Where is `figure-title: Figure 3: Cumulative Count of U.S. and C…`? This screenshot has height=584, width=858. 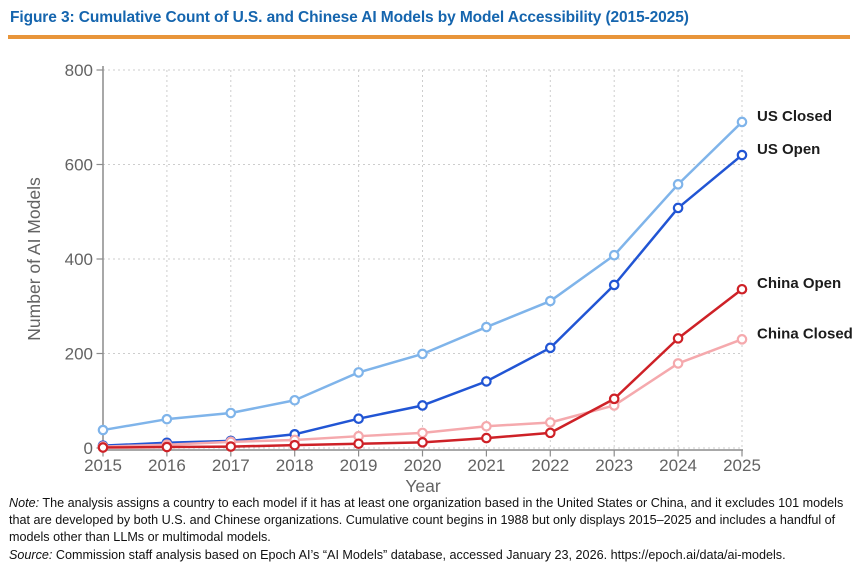 figure-title: Figure 3: Cumulative Count of U.S. and C… is located at coordinates (349, 17).